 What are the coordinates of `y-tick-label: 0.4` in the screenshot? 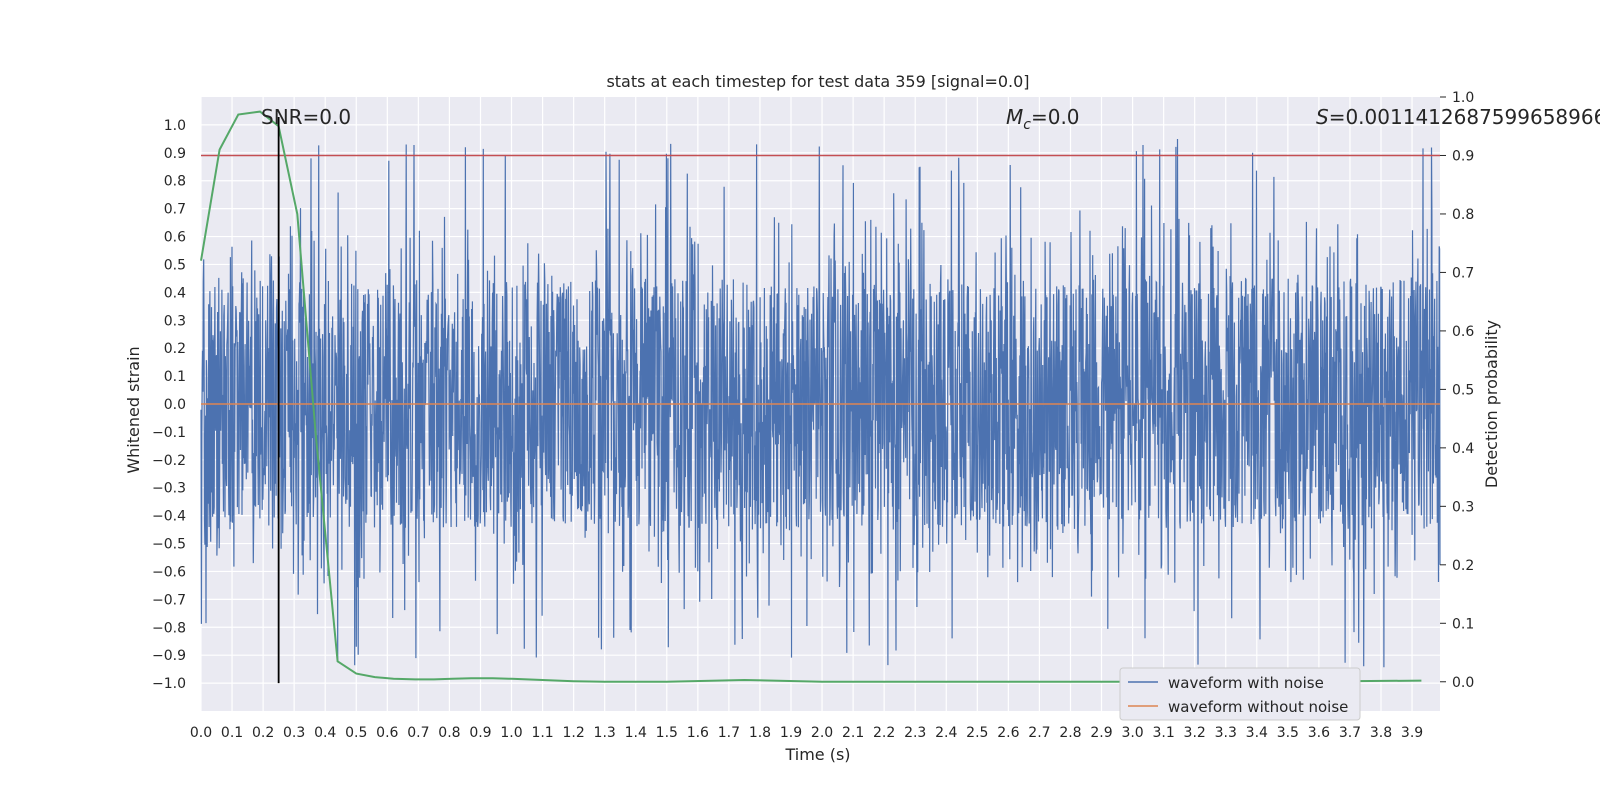 It's located at (175, 293).